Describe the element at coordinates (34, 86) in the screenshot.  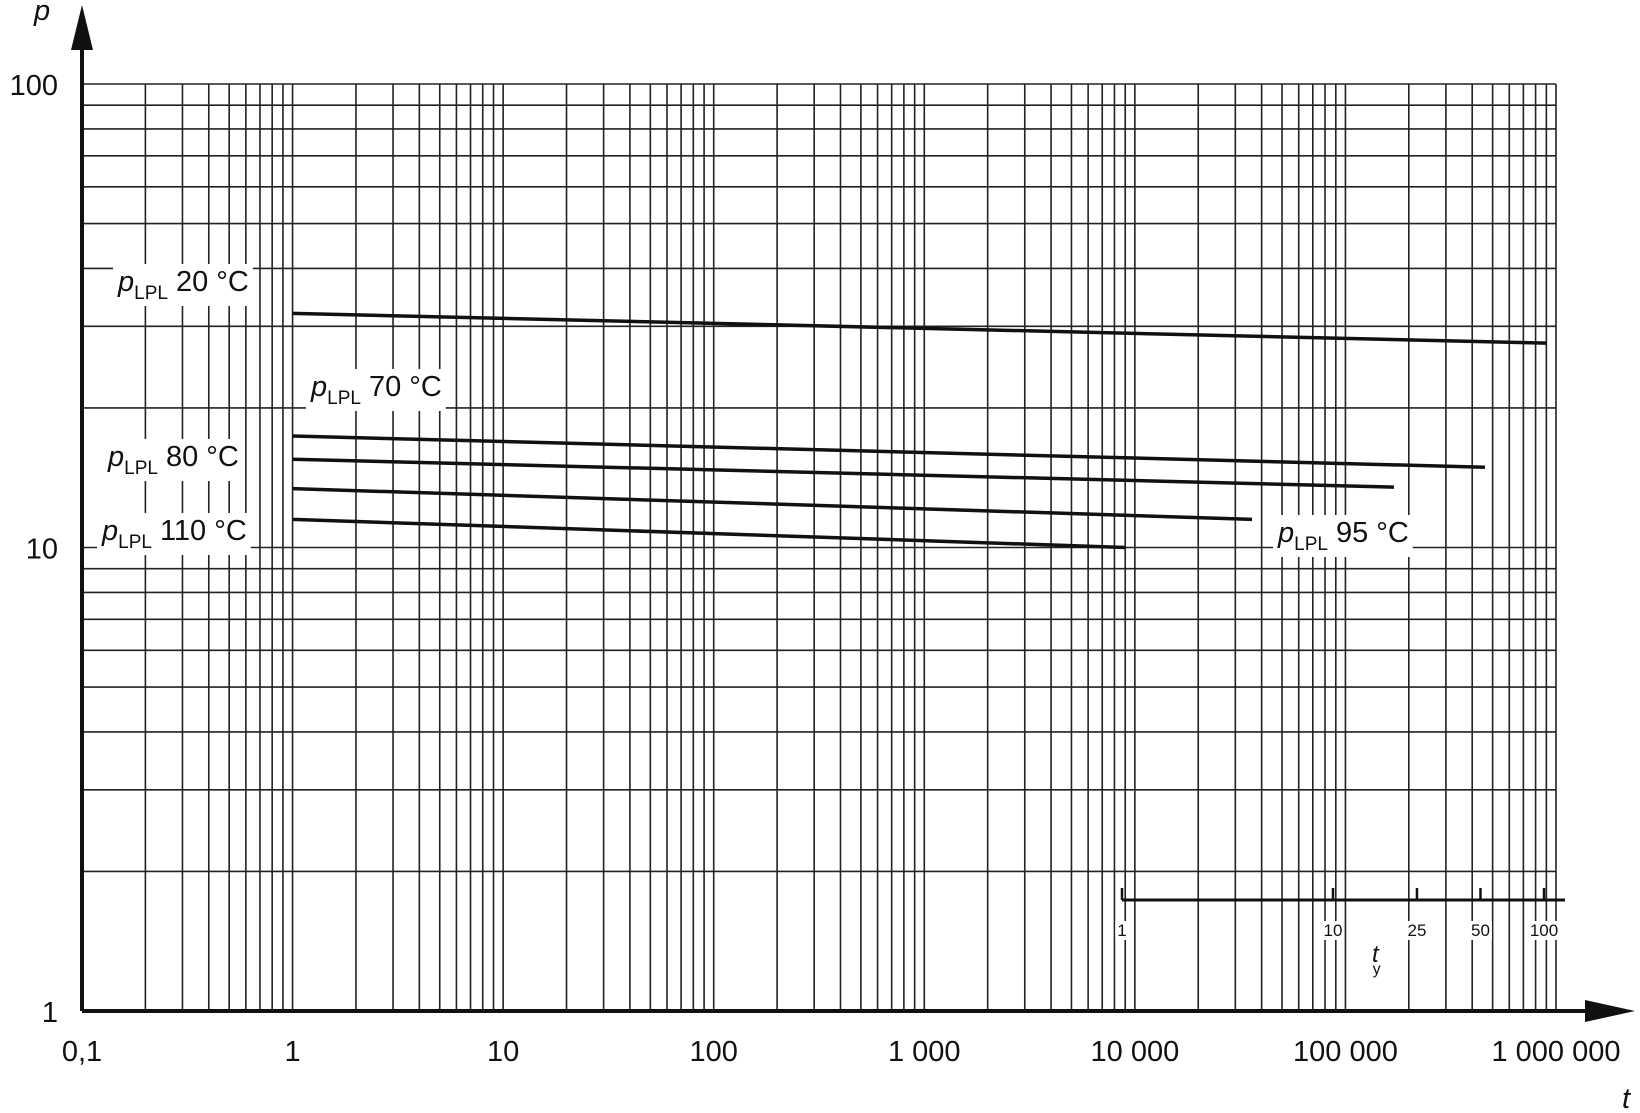
I see `y-tick-label: 100` at that location.